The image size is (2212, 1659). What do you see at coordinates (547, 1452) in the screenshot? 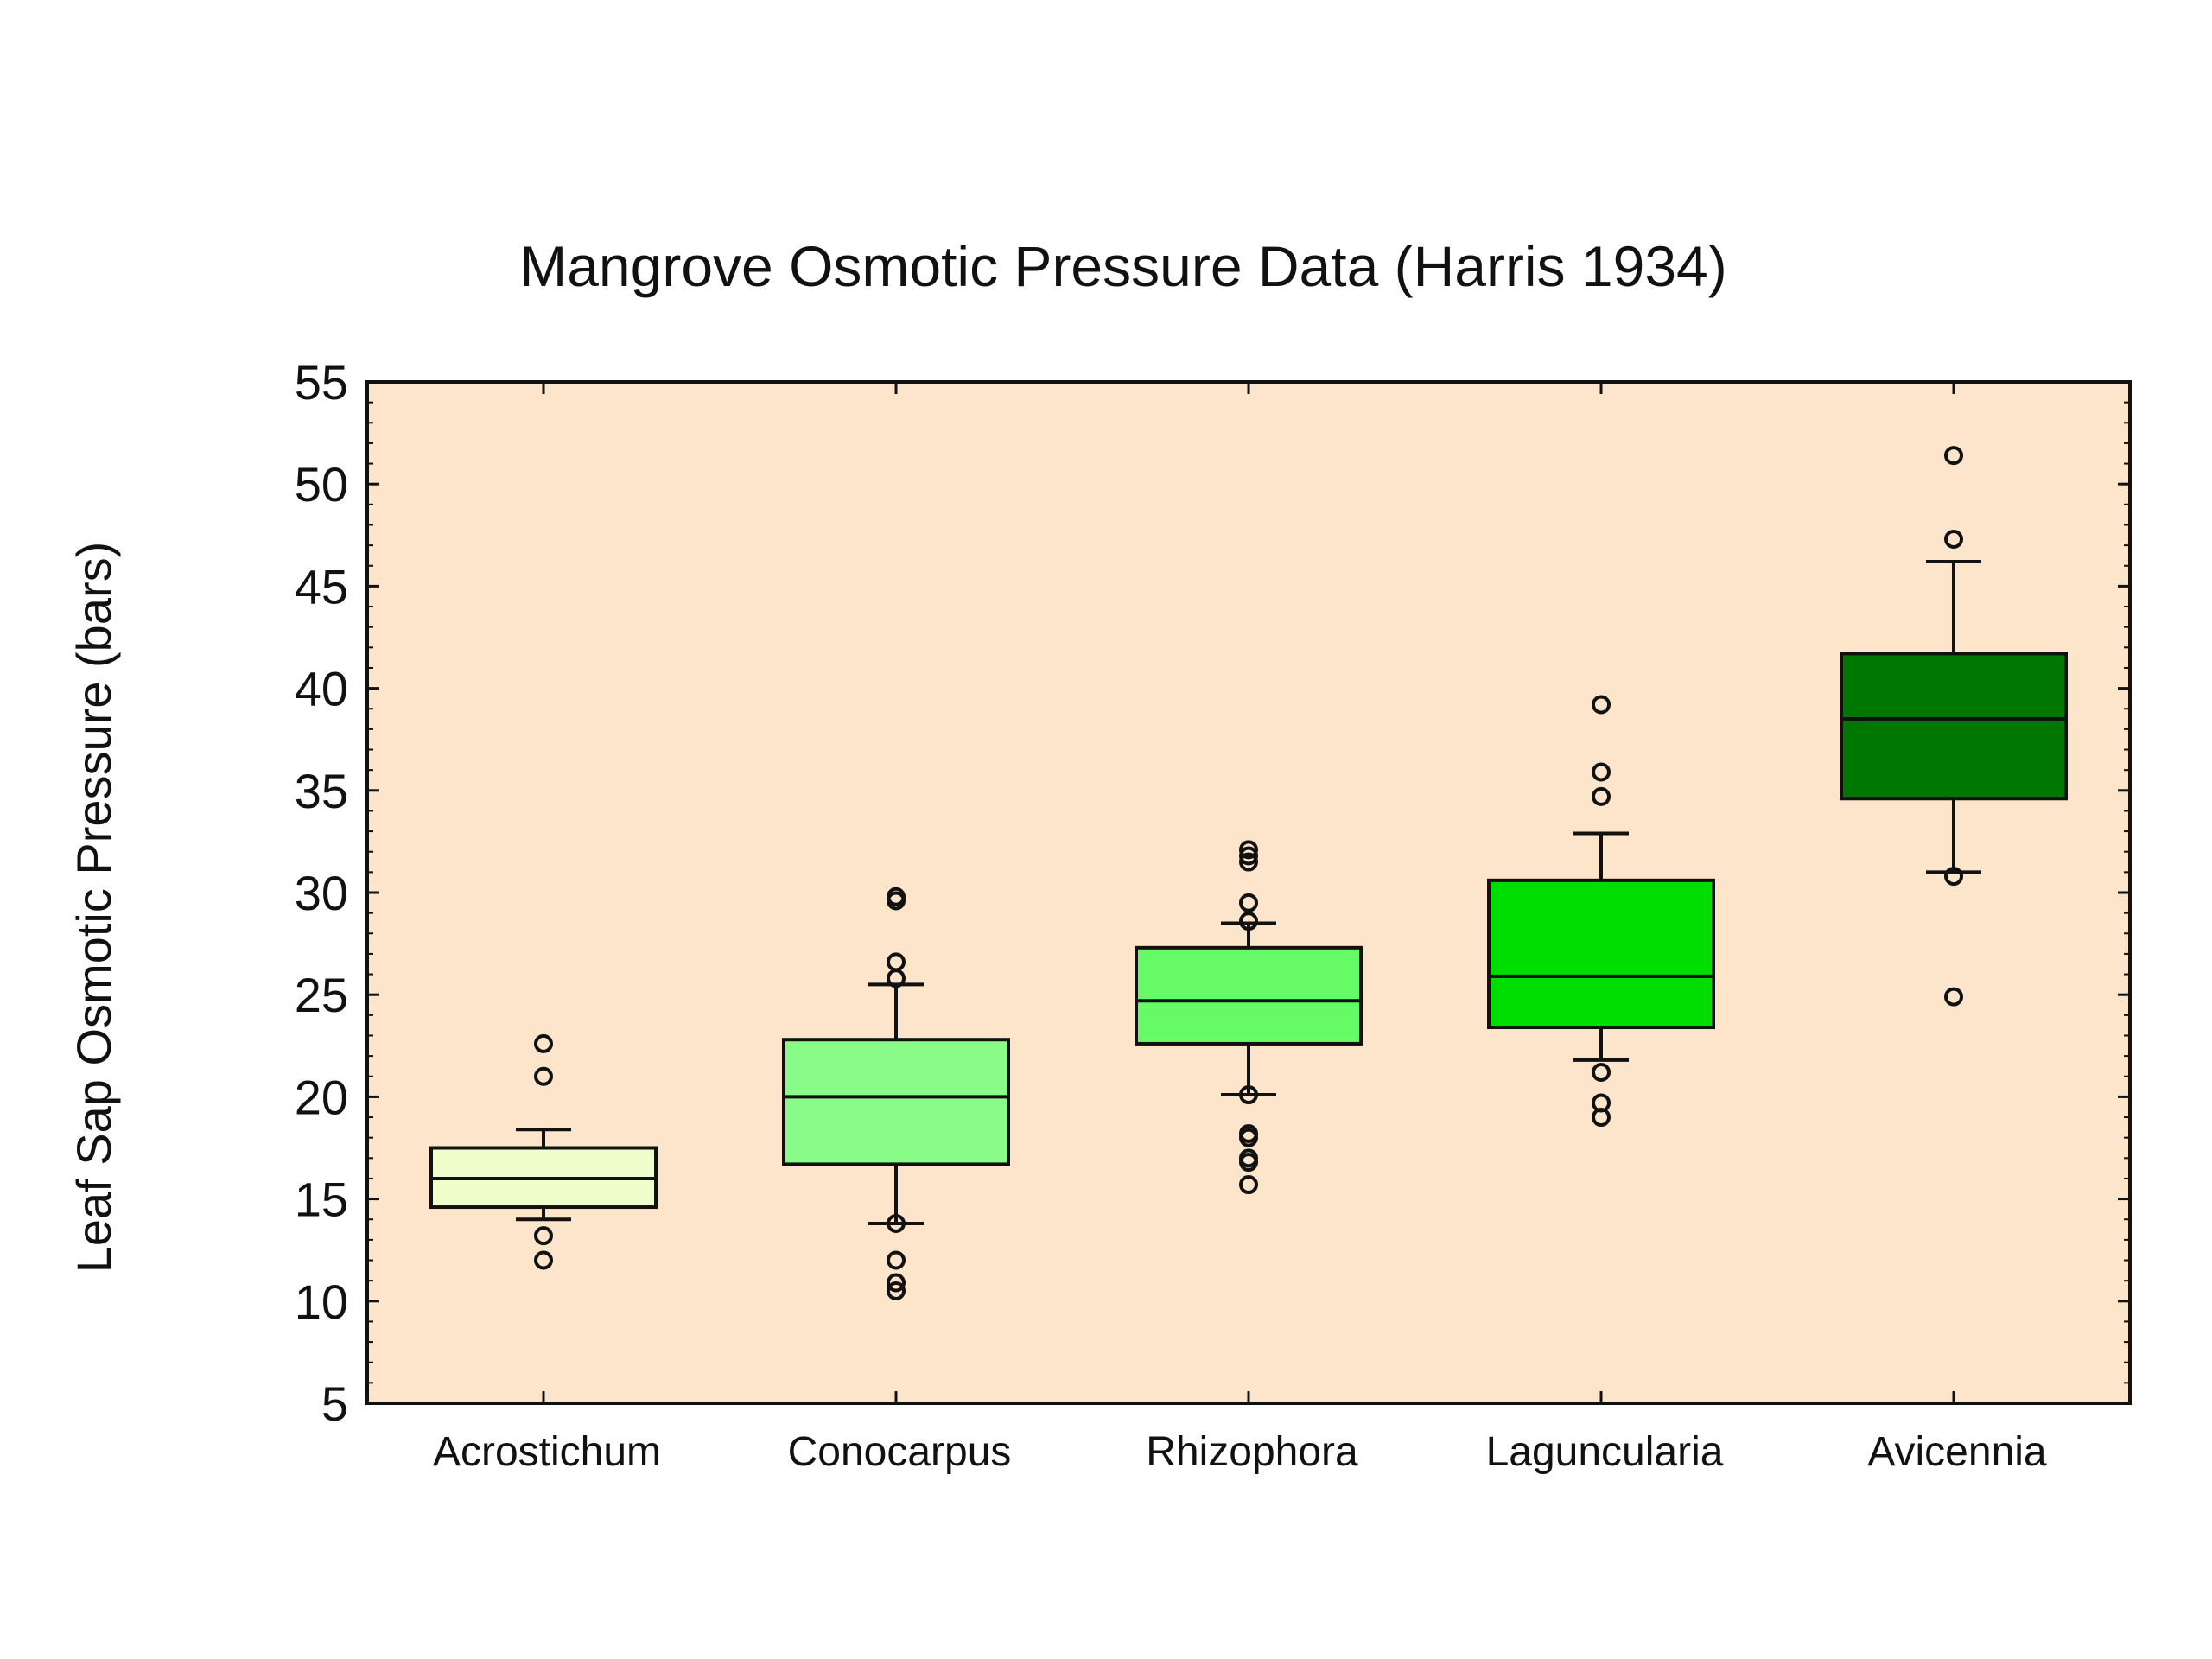
I see `x-tick-label: Acrostichum` at bounding box center [547, 1452].